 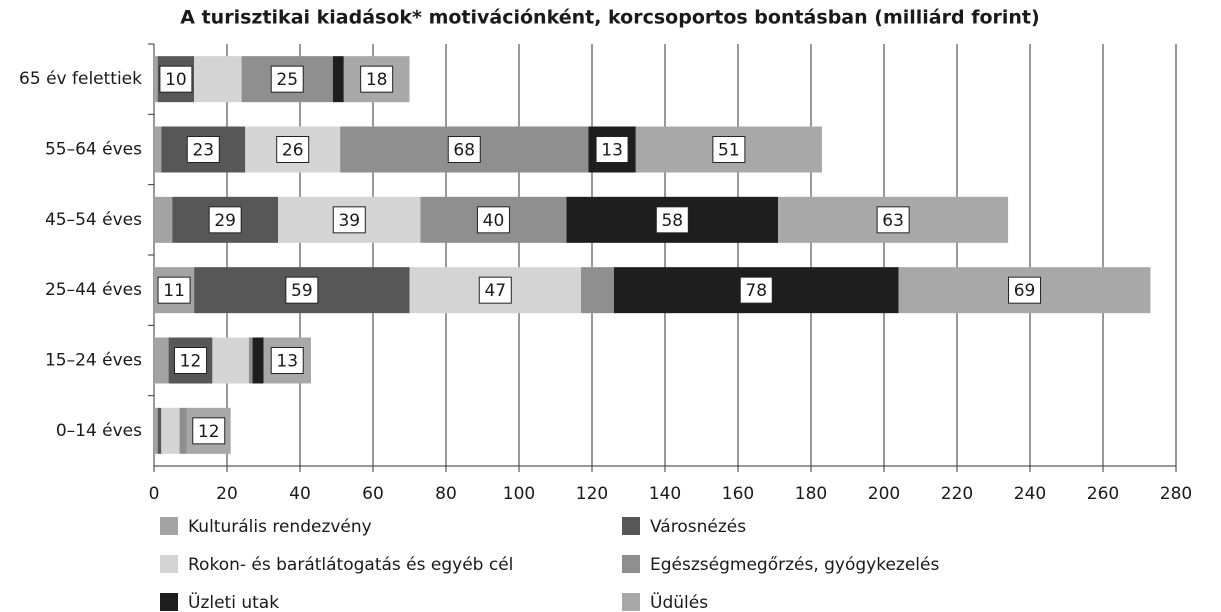 What do you see at coordinates (698, 527) in the screenshot?
I see `legend-label: Városnézés` at bounding box center [698, 527].